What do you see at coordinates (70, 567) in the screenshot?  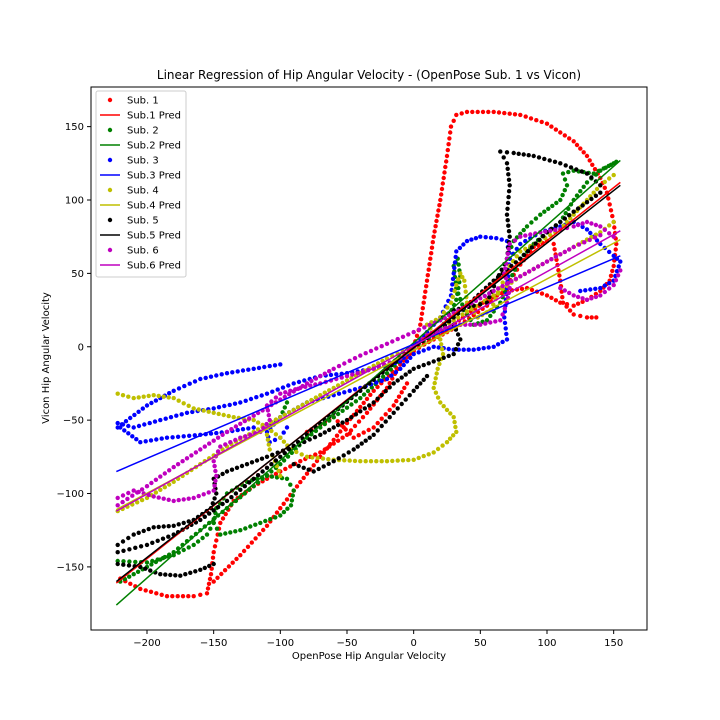 I see `y-tick-label: −150` at bounding box center [70, 567].